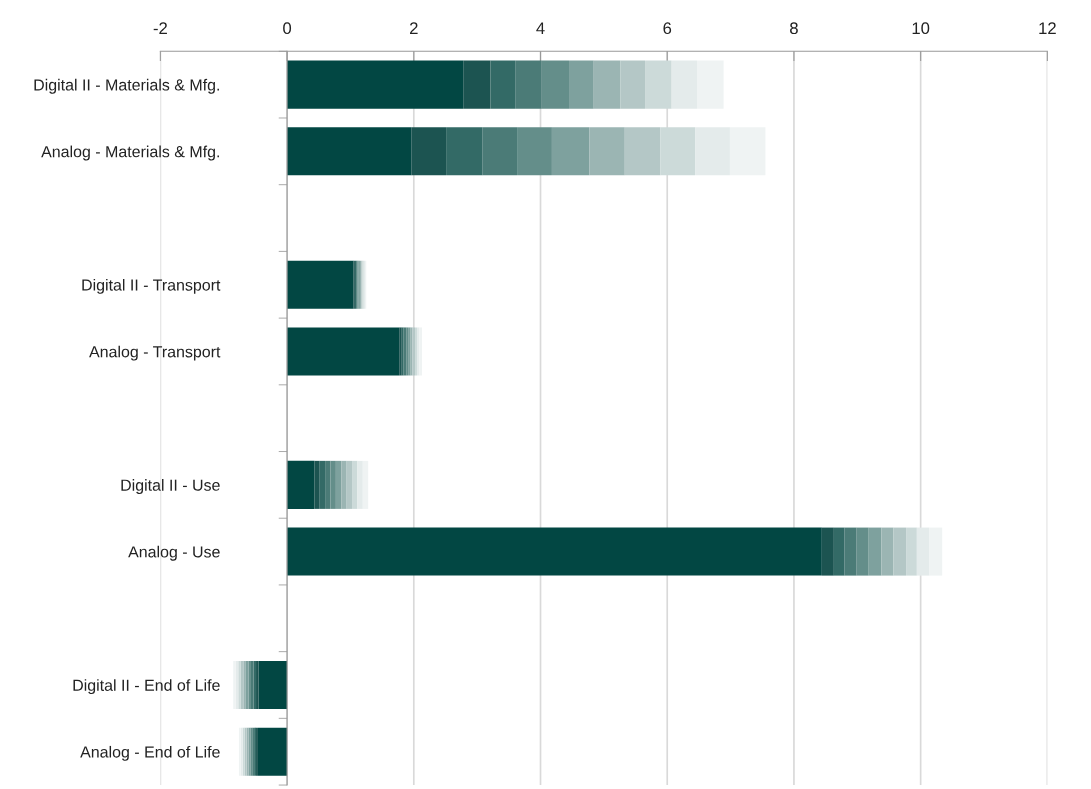 Image resolution: width=1091 pixels, height=789 pixels. I want to click on x-tick-label: 10, so click(921, 28).